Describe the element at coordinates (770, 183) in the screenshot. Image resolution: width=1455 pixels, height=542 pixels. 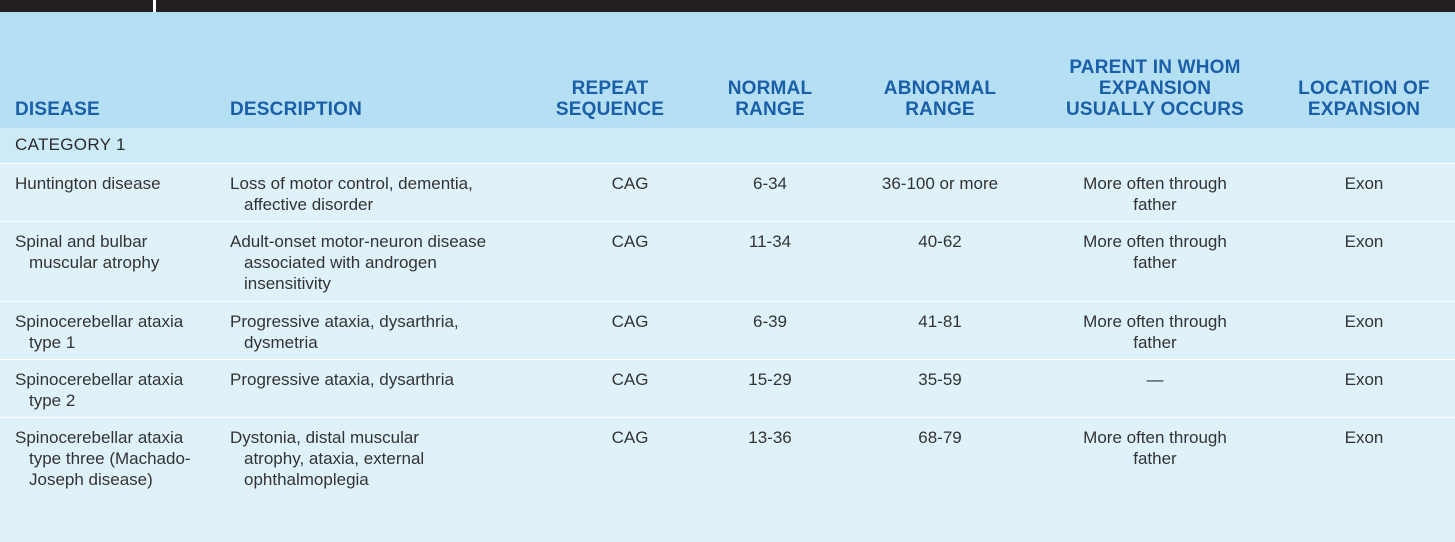
I see `cell-normal-range: 6-34` at that location.